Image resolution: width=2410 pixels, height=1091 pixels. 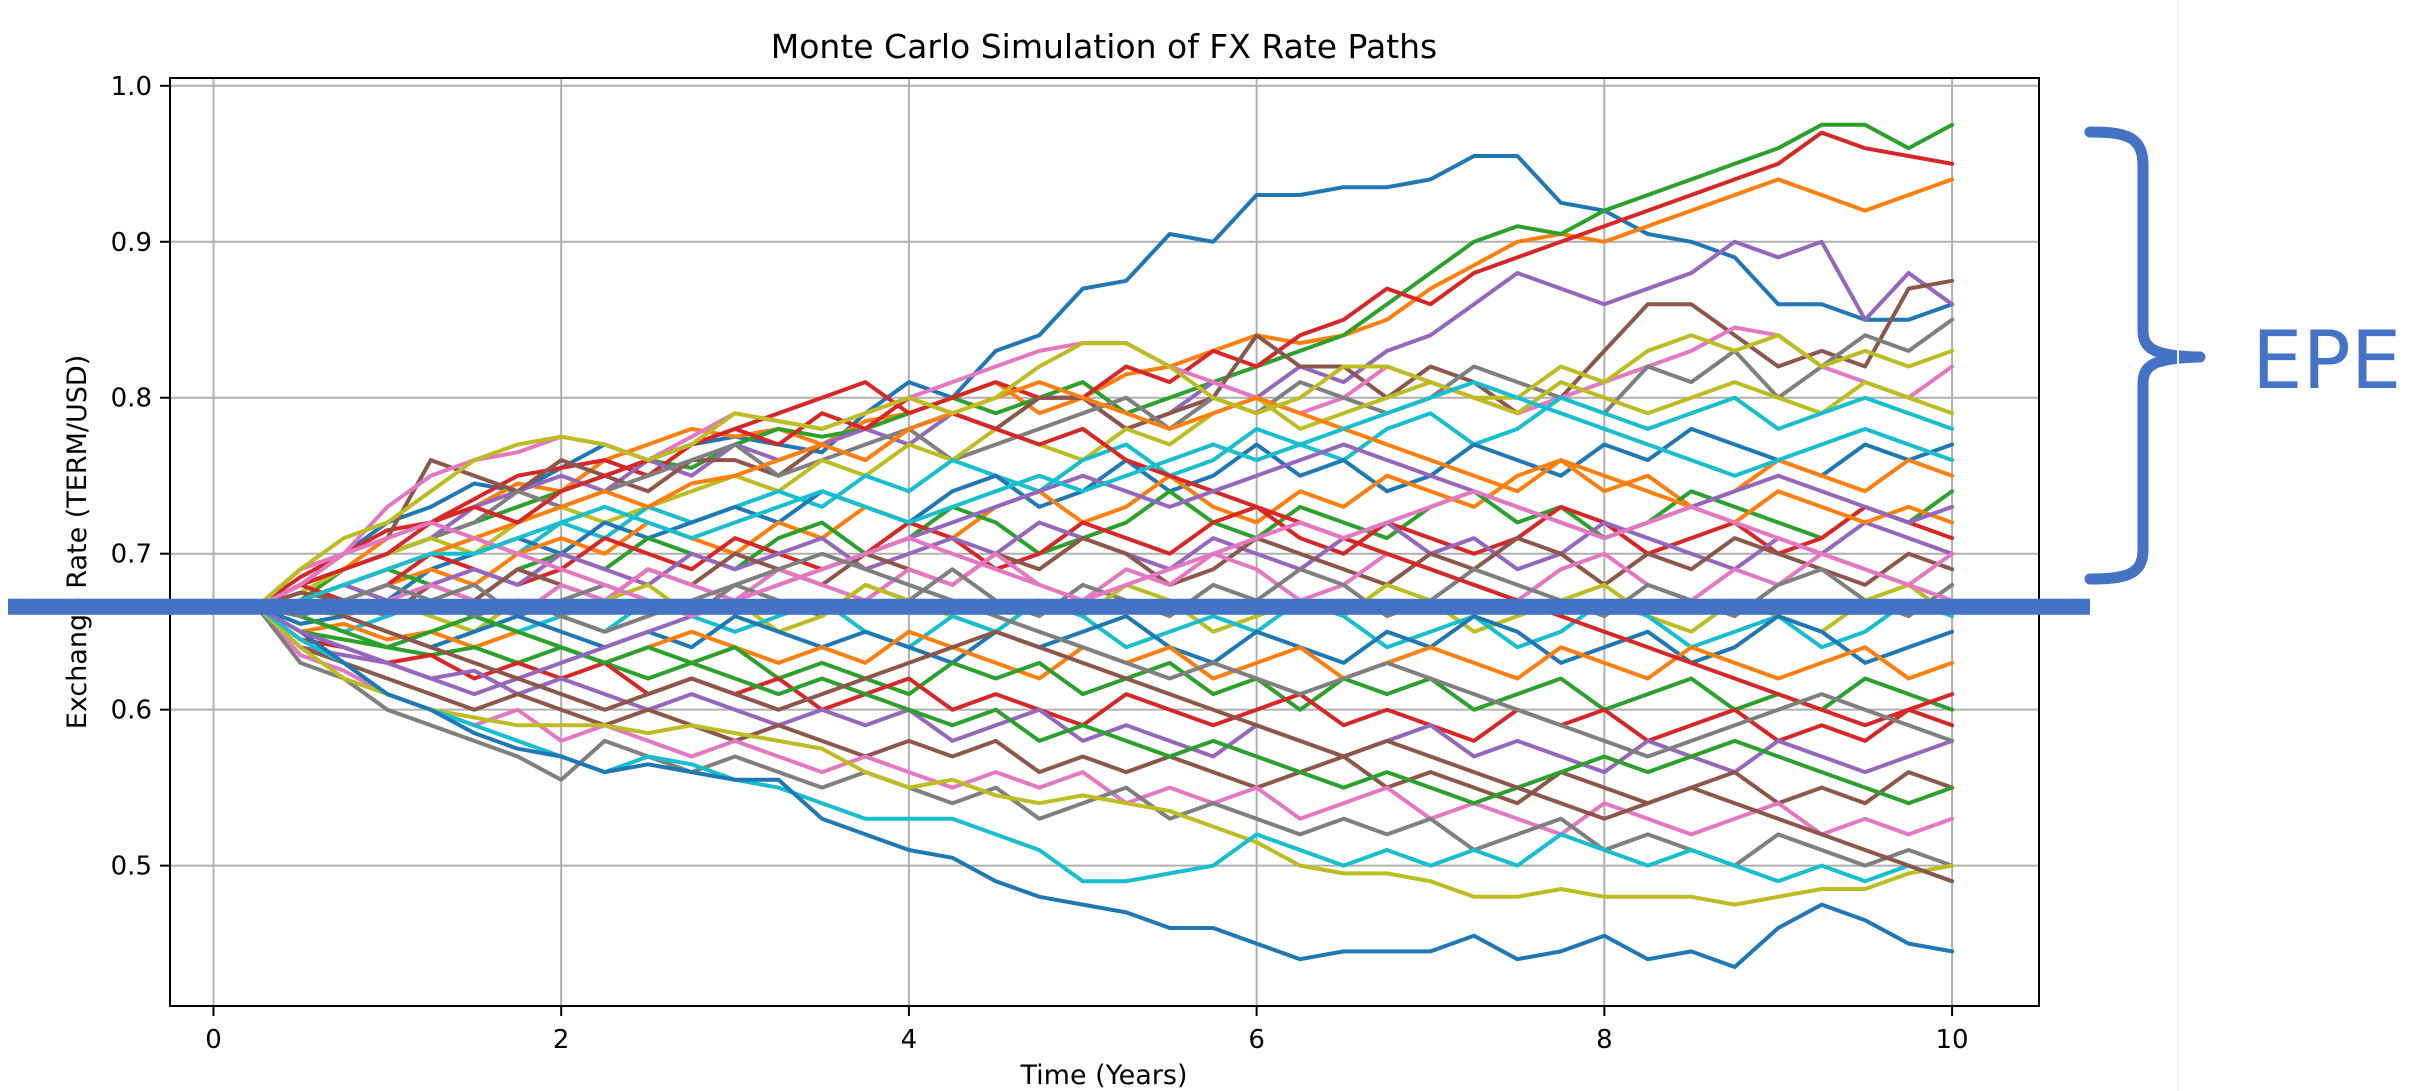 I want to click on epe-label: EPE, so click(x=2326, y=360).